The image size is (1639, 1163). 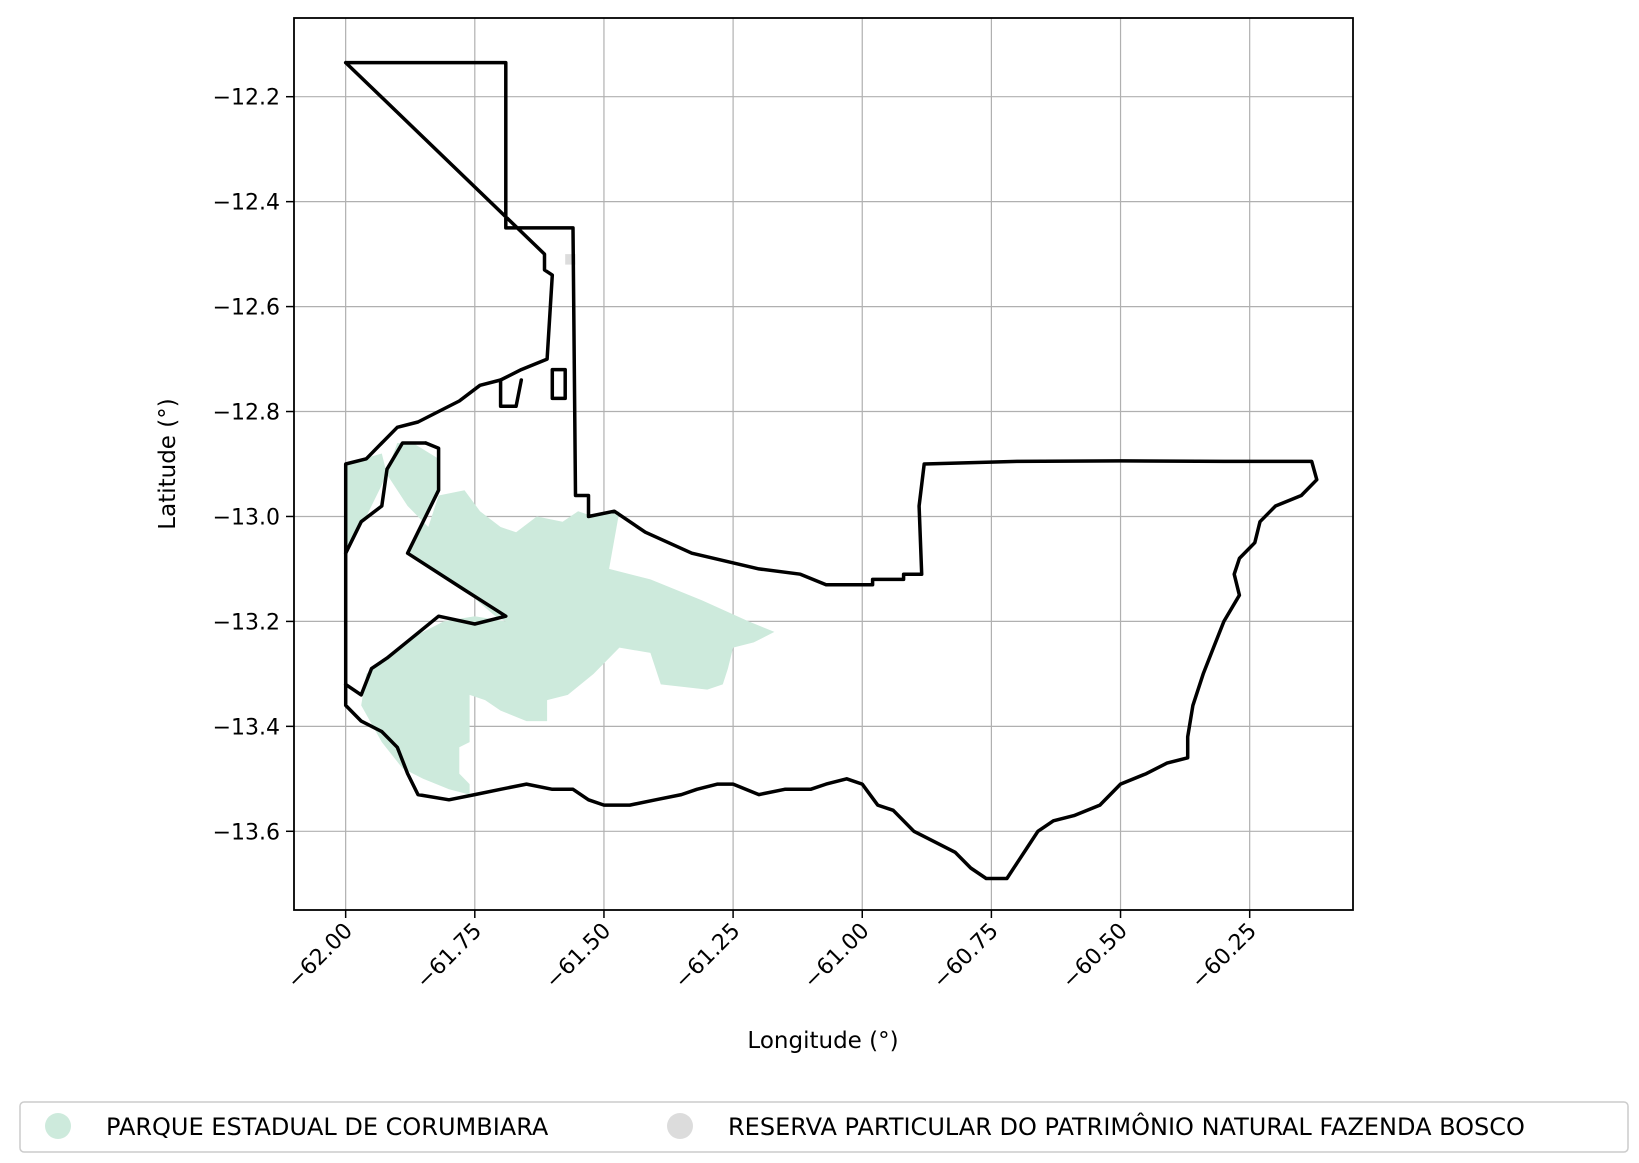 What do you see at coordinates (246, 98) in the screenshot?
I see `y-tick-label: −12.2` at bounding box center [246, 98].